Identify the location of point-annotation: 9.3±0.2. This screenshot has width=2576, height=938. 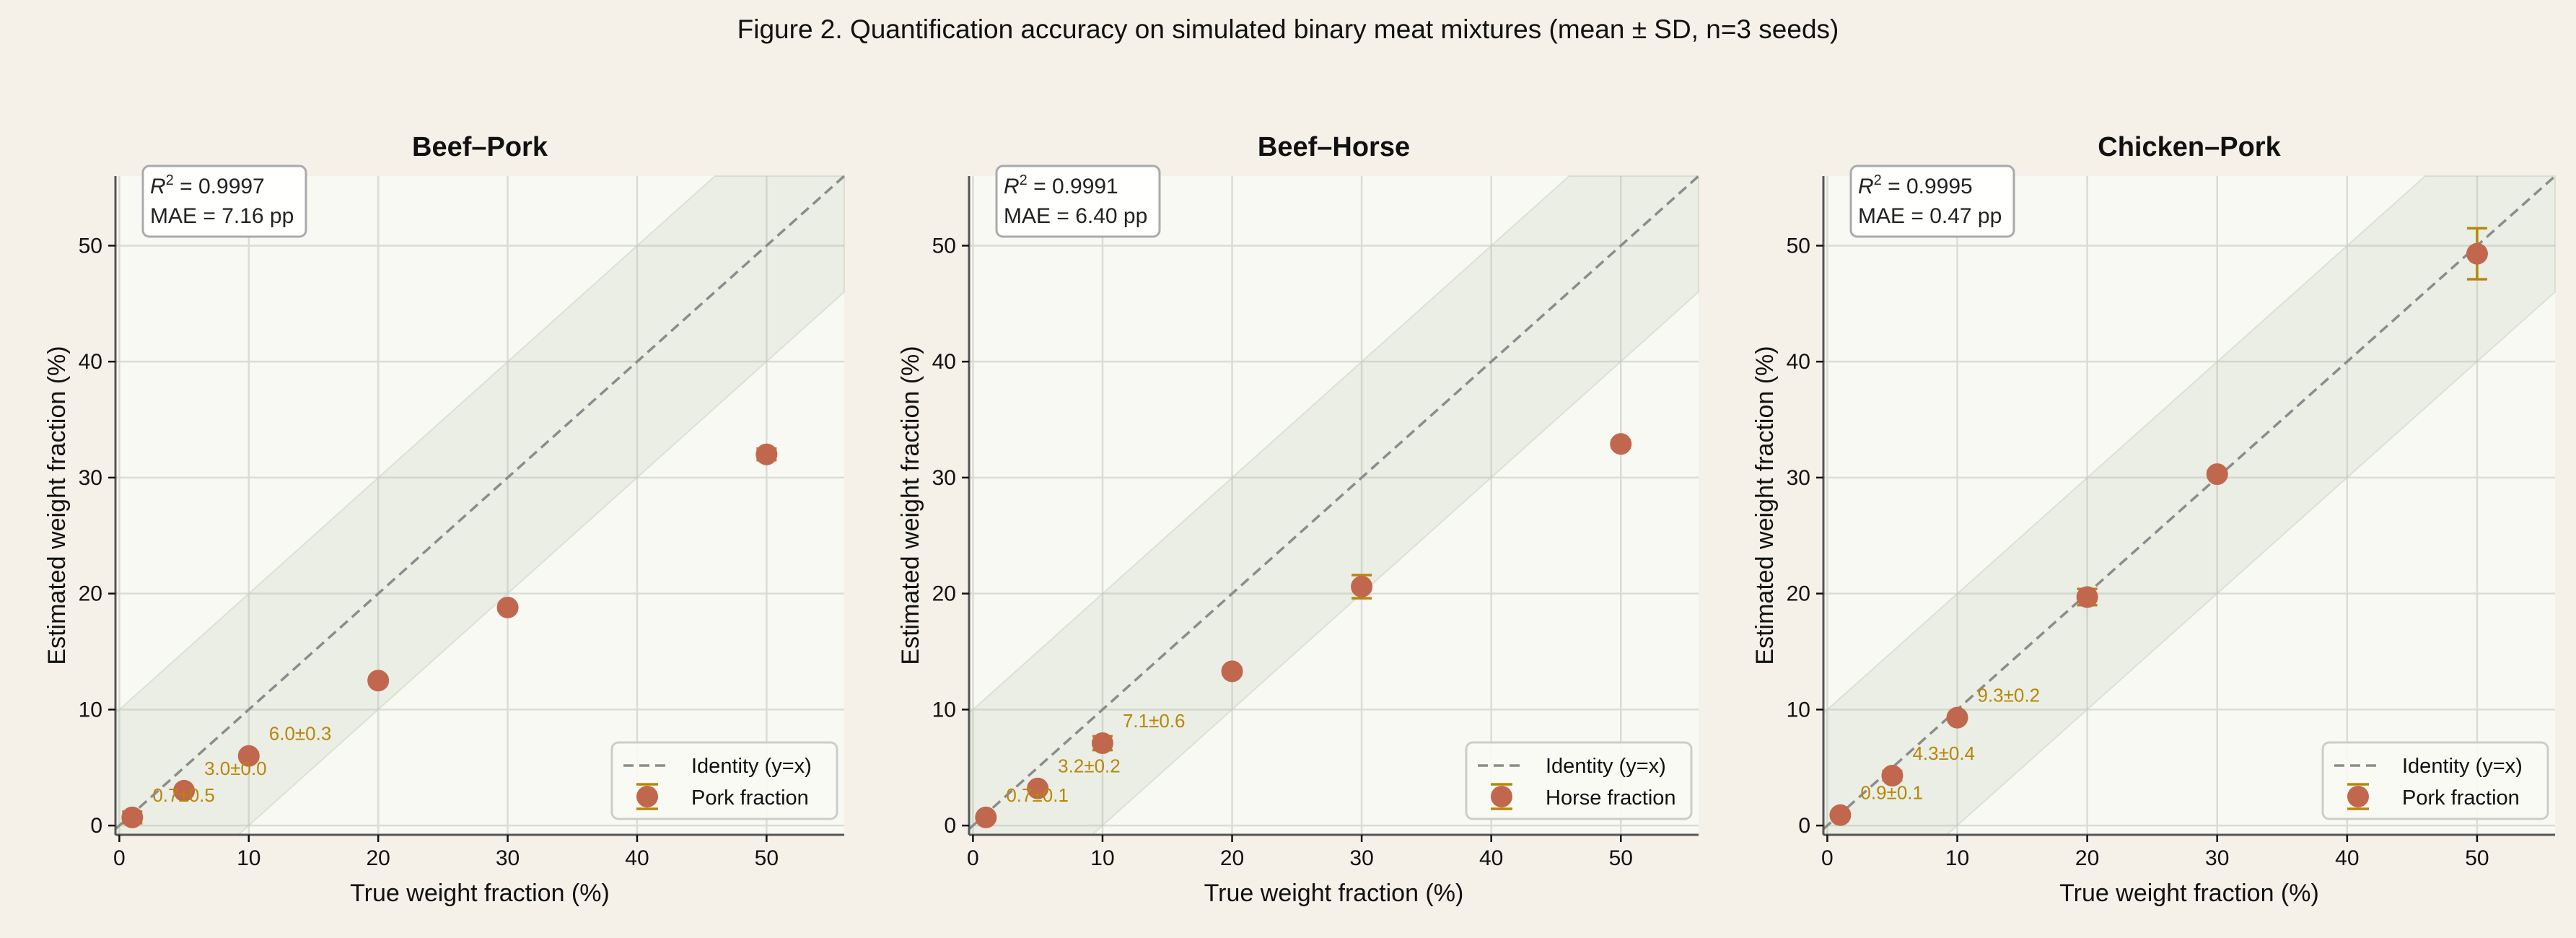
(2009, 696).